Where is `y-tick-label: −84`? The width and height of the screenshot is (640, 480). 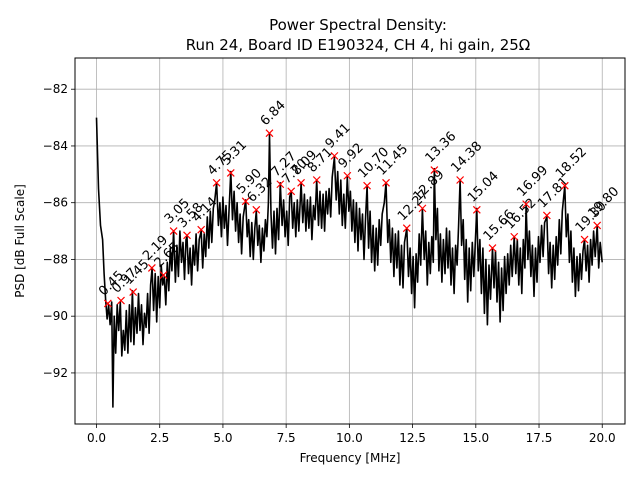 y-tick-label: −84 is located at coordinates (55, 146).